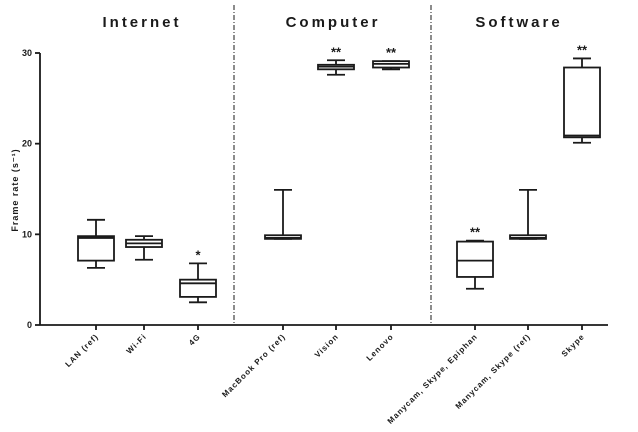 This screenshot has height=432, width=638. I want to click on y-axis-label: Frame rate (s⁻¹), so click(15, 189).